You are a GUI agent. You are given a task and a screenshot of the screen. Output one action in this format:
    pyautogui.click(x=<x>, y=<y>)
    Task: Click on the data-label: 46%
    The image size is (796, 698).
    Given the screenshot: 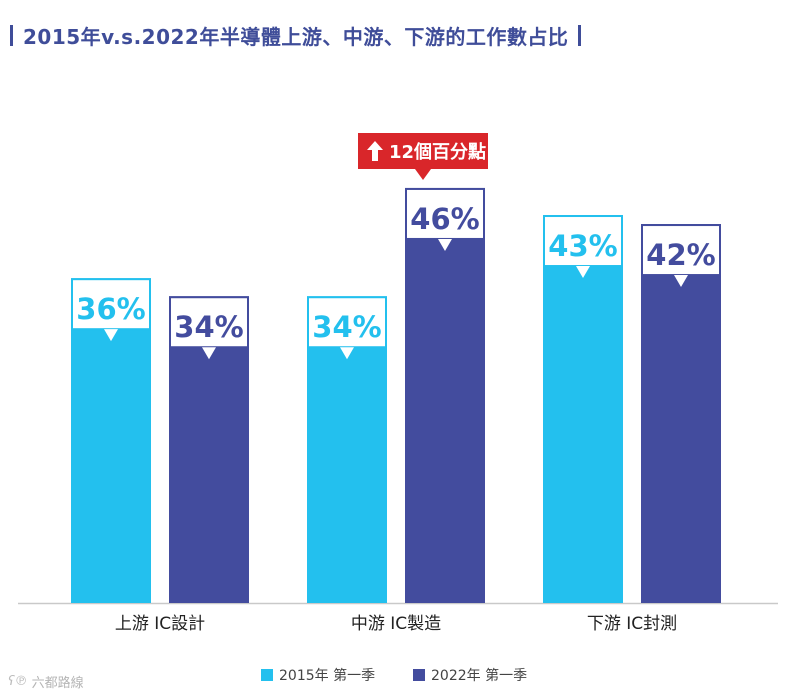 What is the action you would take?
    pyautogui.click(x=444, y=219)
    